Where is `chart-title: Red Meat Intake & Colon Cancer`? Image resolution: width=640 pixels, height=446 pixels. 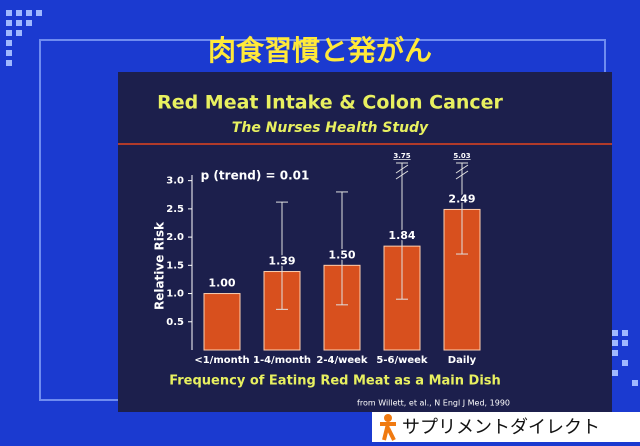 chart-title: Red Meat Intake & Colon Cancer is located at coordinates (330, 103).